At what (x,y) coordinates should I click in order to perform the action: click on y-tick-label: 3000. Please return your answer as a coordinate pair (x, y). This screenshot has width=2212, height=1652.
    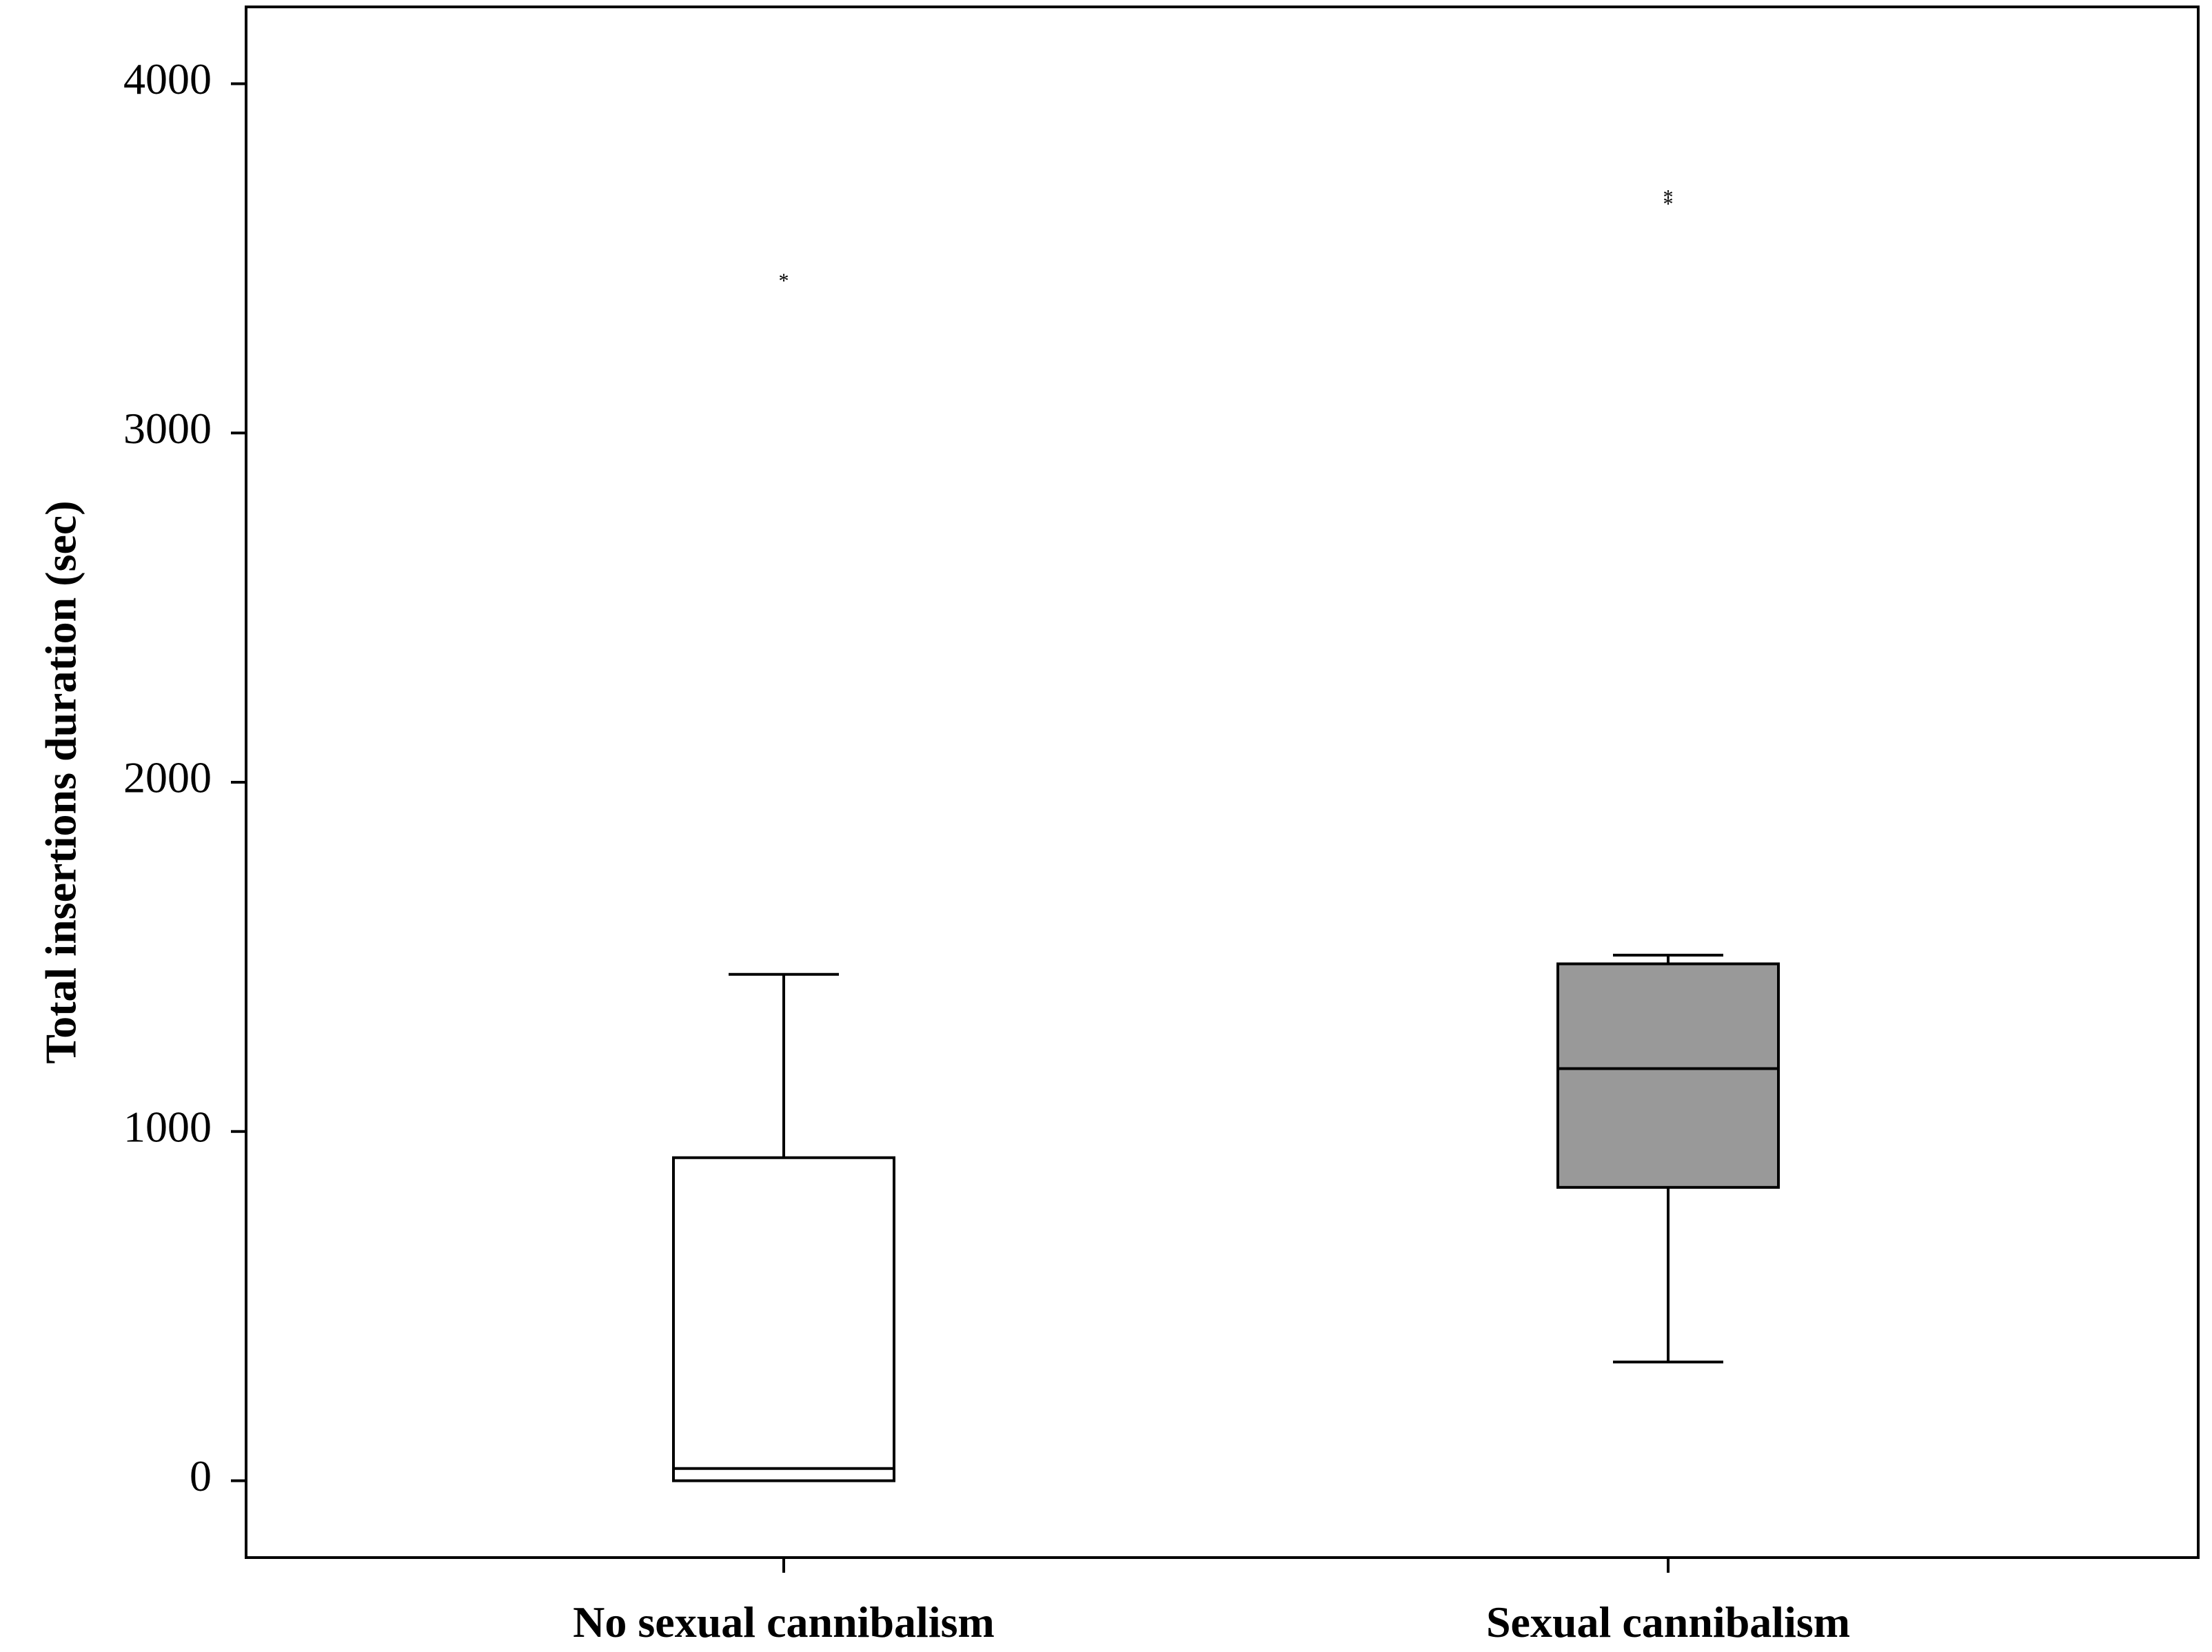
    Looking at the image, I should click on (167, 429).